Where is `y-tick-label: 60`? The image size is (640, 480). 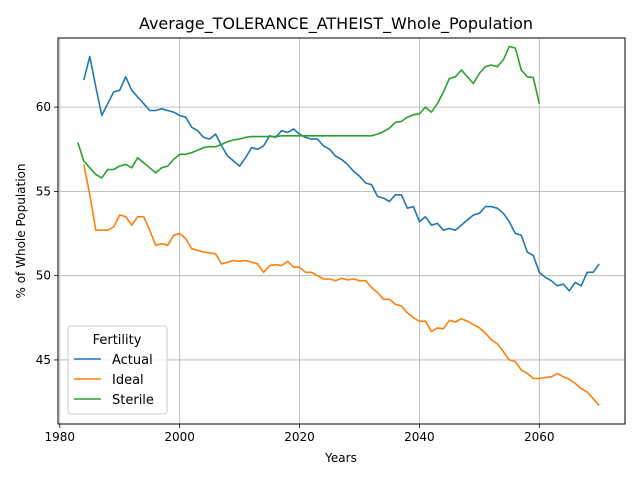 y-tick-label: 60 is located at coordinates (43, 107).